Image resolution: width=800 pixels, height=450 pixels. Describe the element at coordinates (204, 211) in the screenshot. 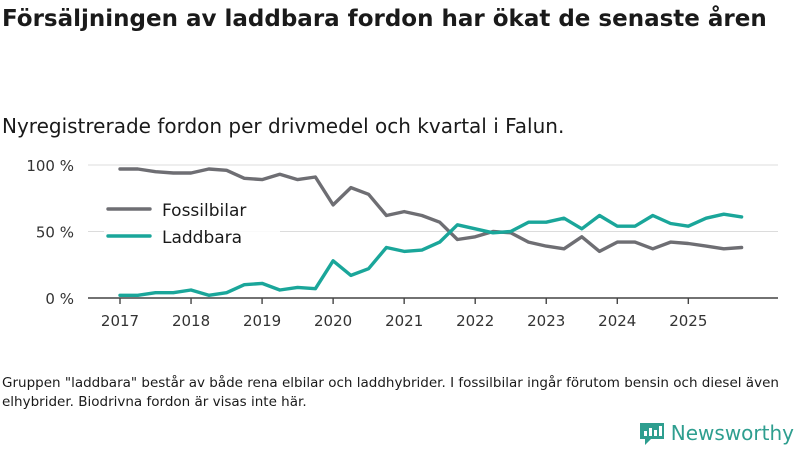

I see `legend-label: Fossilbilar` at that location.